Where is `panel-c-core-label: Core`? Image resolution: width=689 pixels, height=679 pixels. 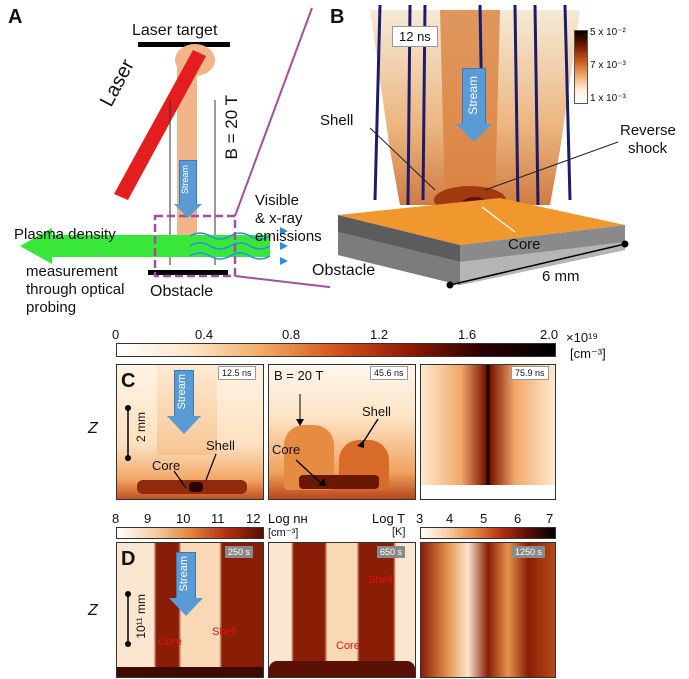
panel-c-core-label: Core is located at coordinates (166, 465).